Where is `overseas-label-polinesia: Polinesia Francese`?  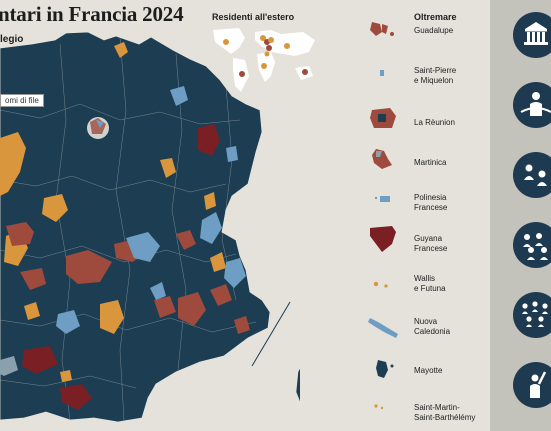
overseas-label-polinesia: Polinesia Francese is located at coordinates (431, 202).